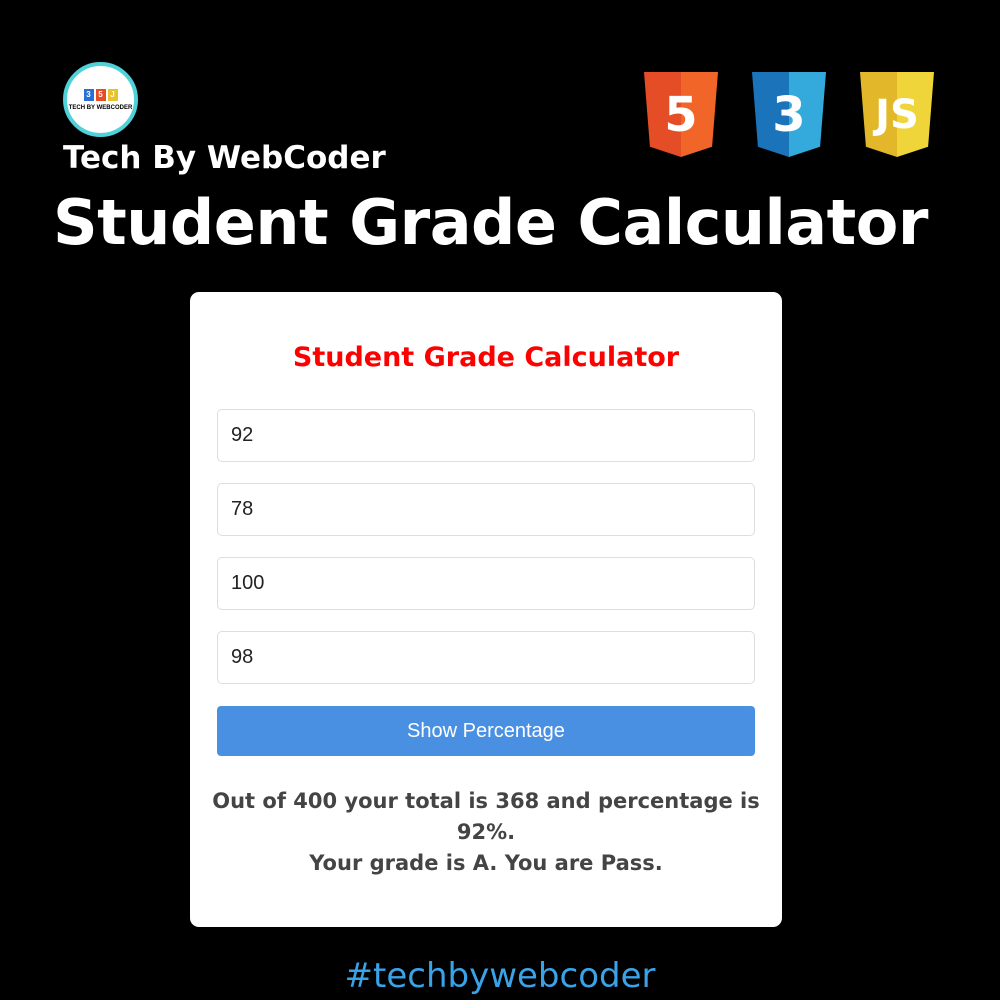  What do you see at coordinates (486, 509) in the screenshot?
I see `subject-2-input: 78` at bounding box center [486, 509].